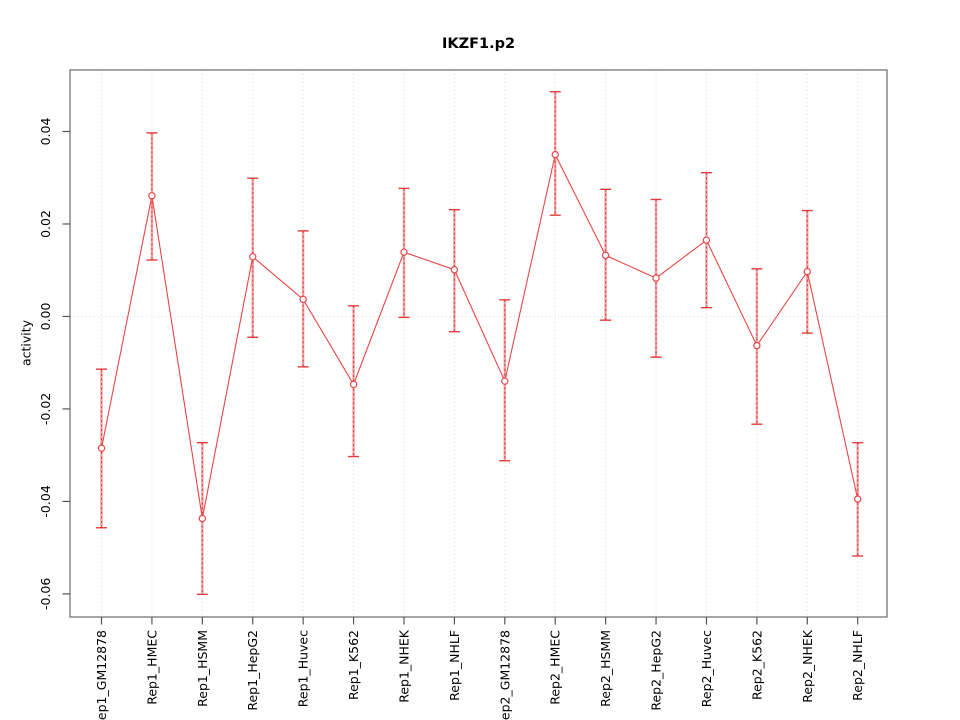 The width and height of the screenshot is (960, 720). I want to click on x-tick-label: Rep1_GM12878, so click(101, 675).